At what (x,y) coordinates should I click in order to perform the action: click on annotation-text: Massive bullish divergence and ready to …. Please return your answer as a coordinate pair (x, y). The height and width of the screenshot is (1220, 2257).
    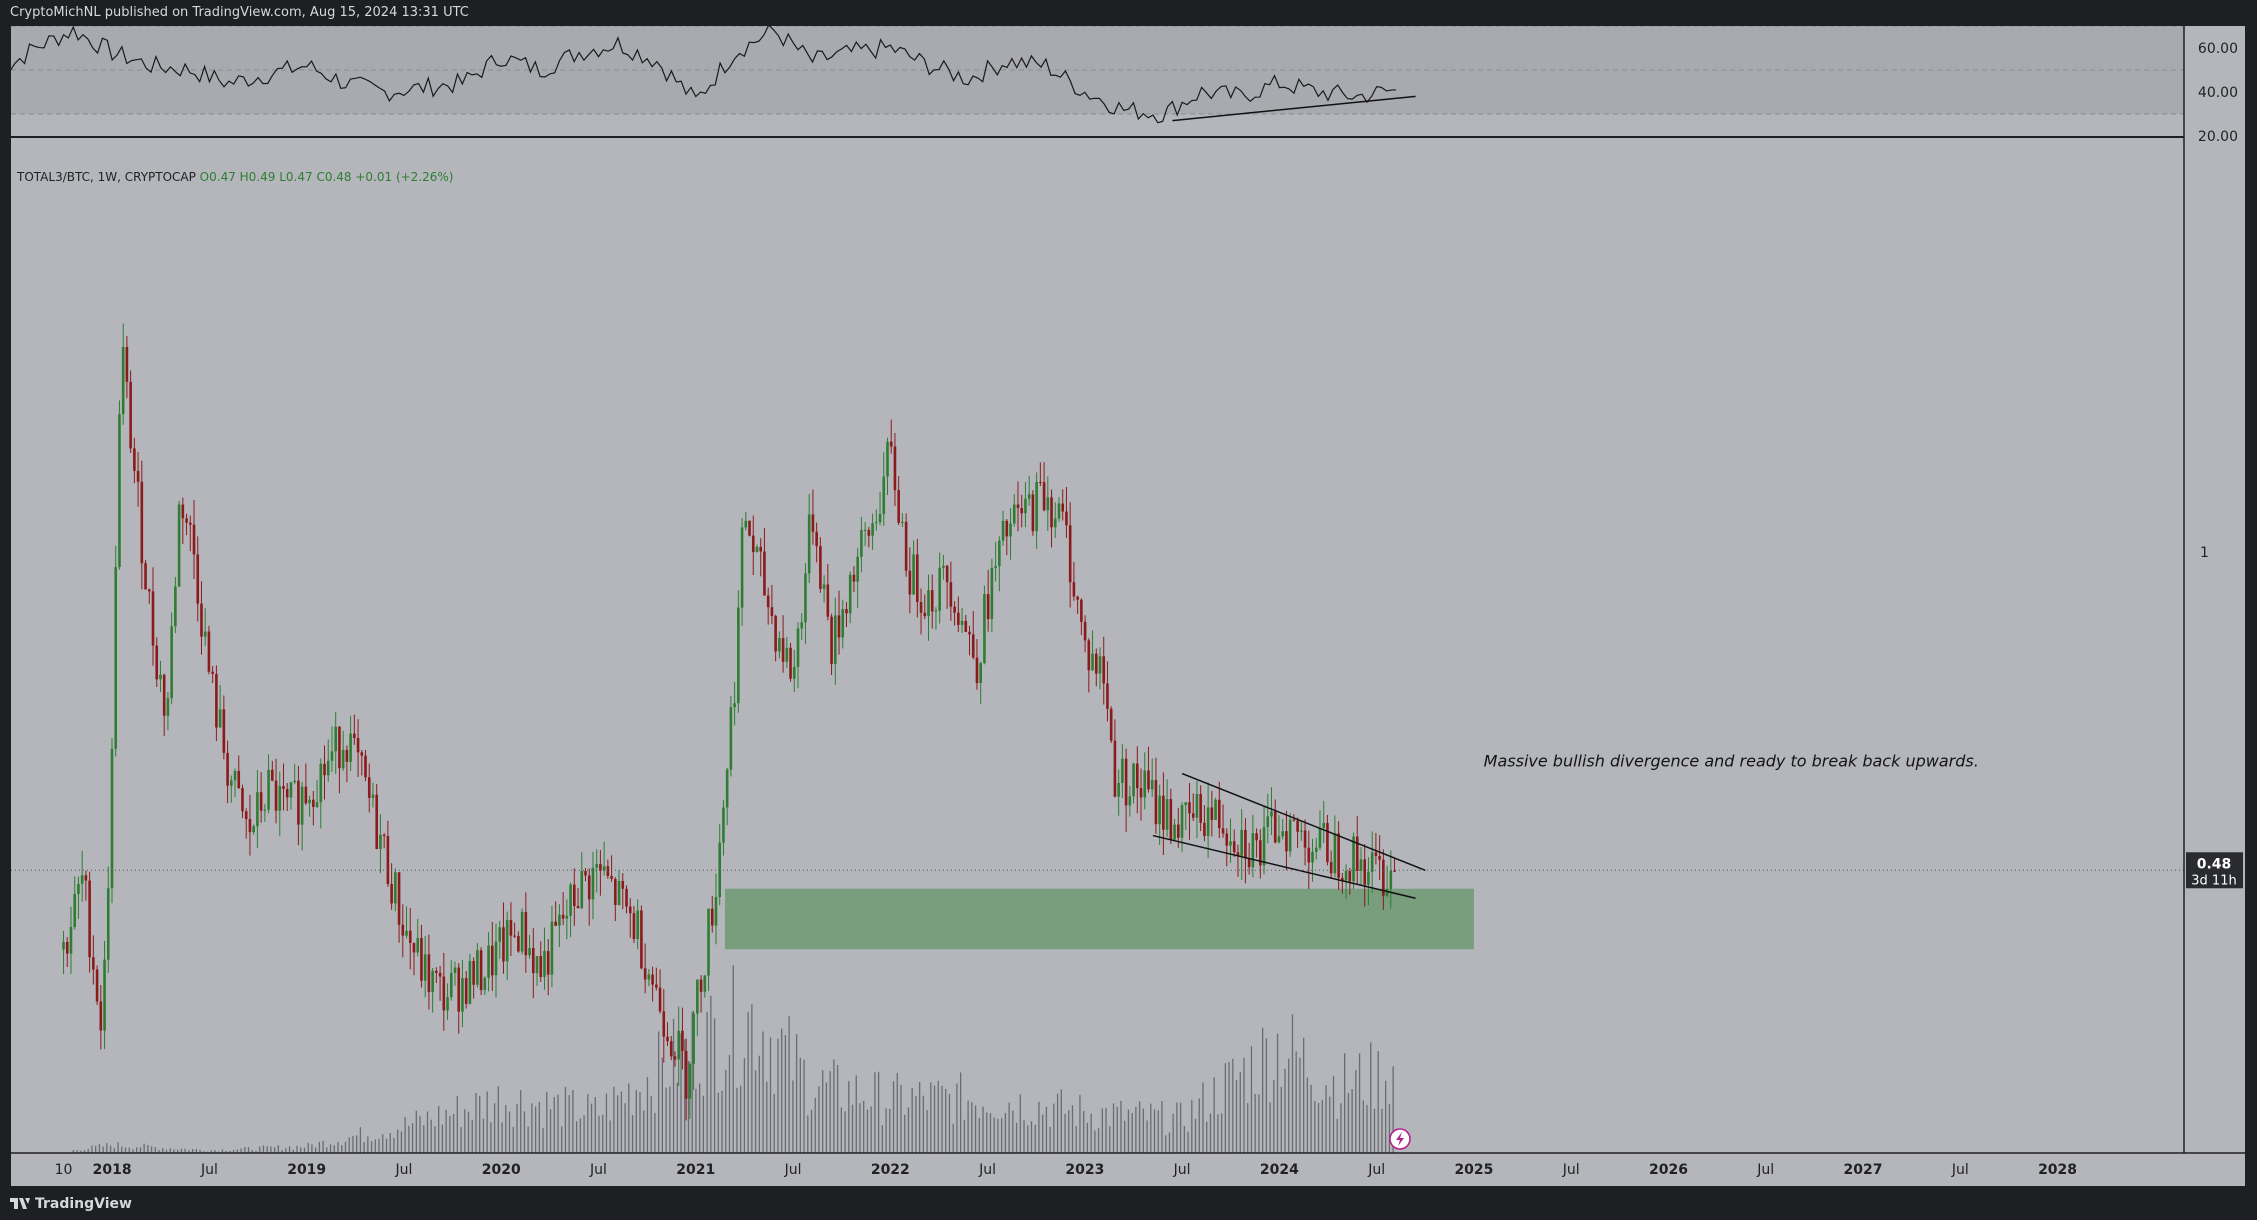
    Looking at the image, I should click on (1731, 760).